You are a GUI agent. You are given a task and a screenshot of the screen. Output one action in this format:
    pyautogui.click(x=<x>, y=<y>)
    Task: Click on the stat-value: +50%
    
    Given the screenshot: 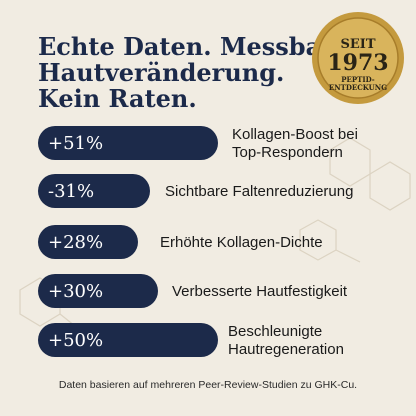 What is the action you would take?
    pyautogui.click(x=75, y=340)
    